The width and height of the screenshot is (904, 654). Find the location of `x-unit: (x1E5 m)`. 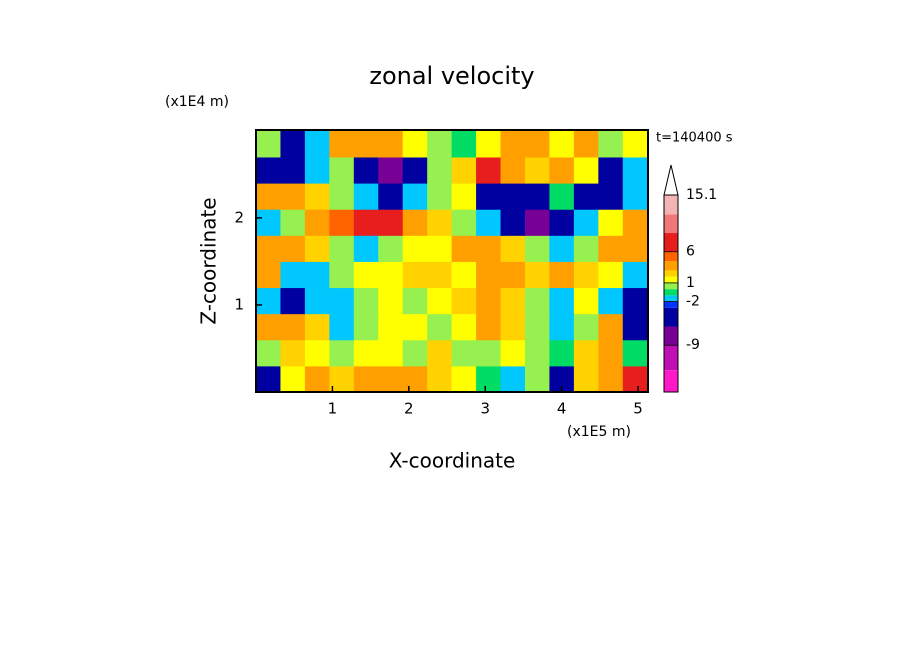

x-unit: (x1E5 m) is located at coordinates (599, 432).